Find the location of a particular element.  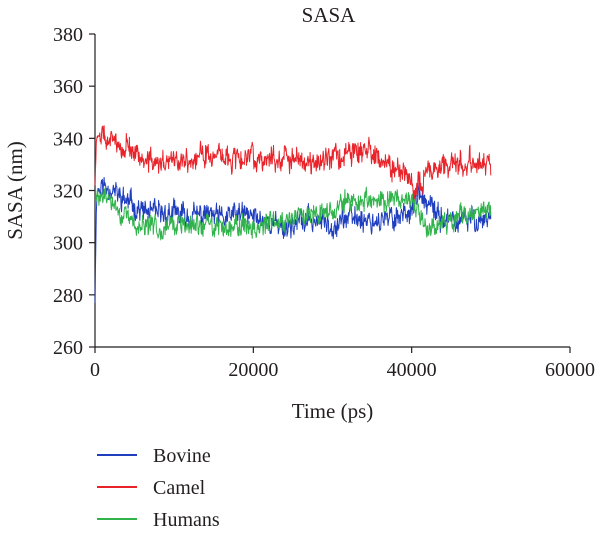

x-tick-label: 40000 is located at coordinates (412, 370).